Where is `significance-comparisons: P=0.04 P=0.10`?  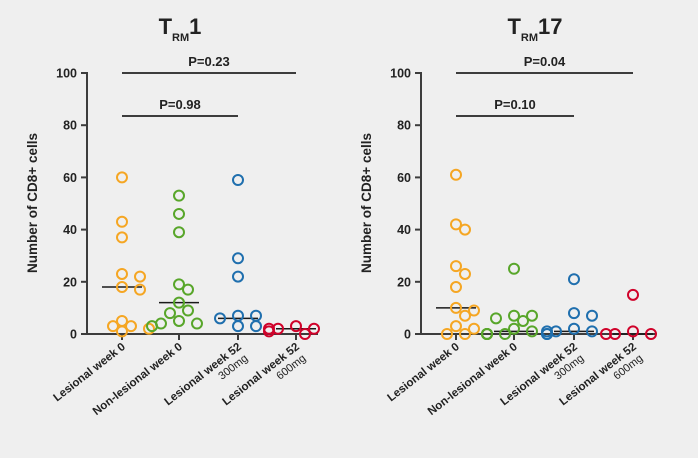 significance-comparisons: P=0.04 P=0.10 is located at coordinates (544, 85).